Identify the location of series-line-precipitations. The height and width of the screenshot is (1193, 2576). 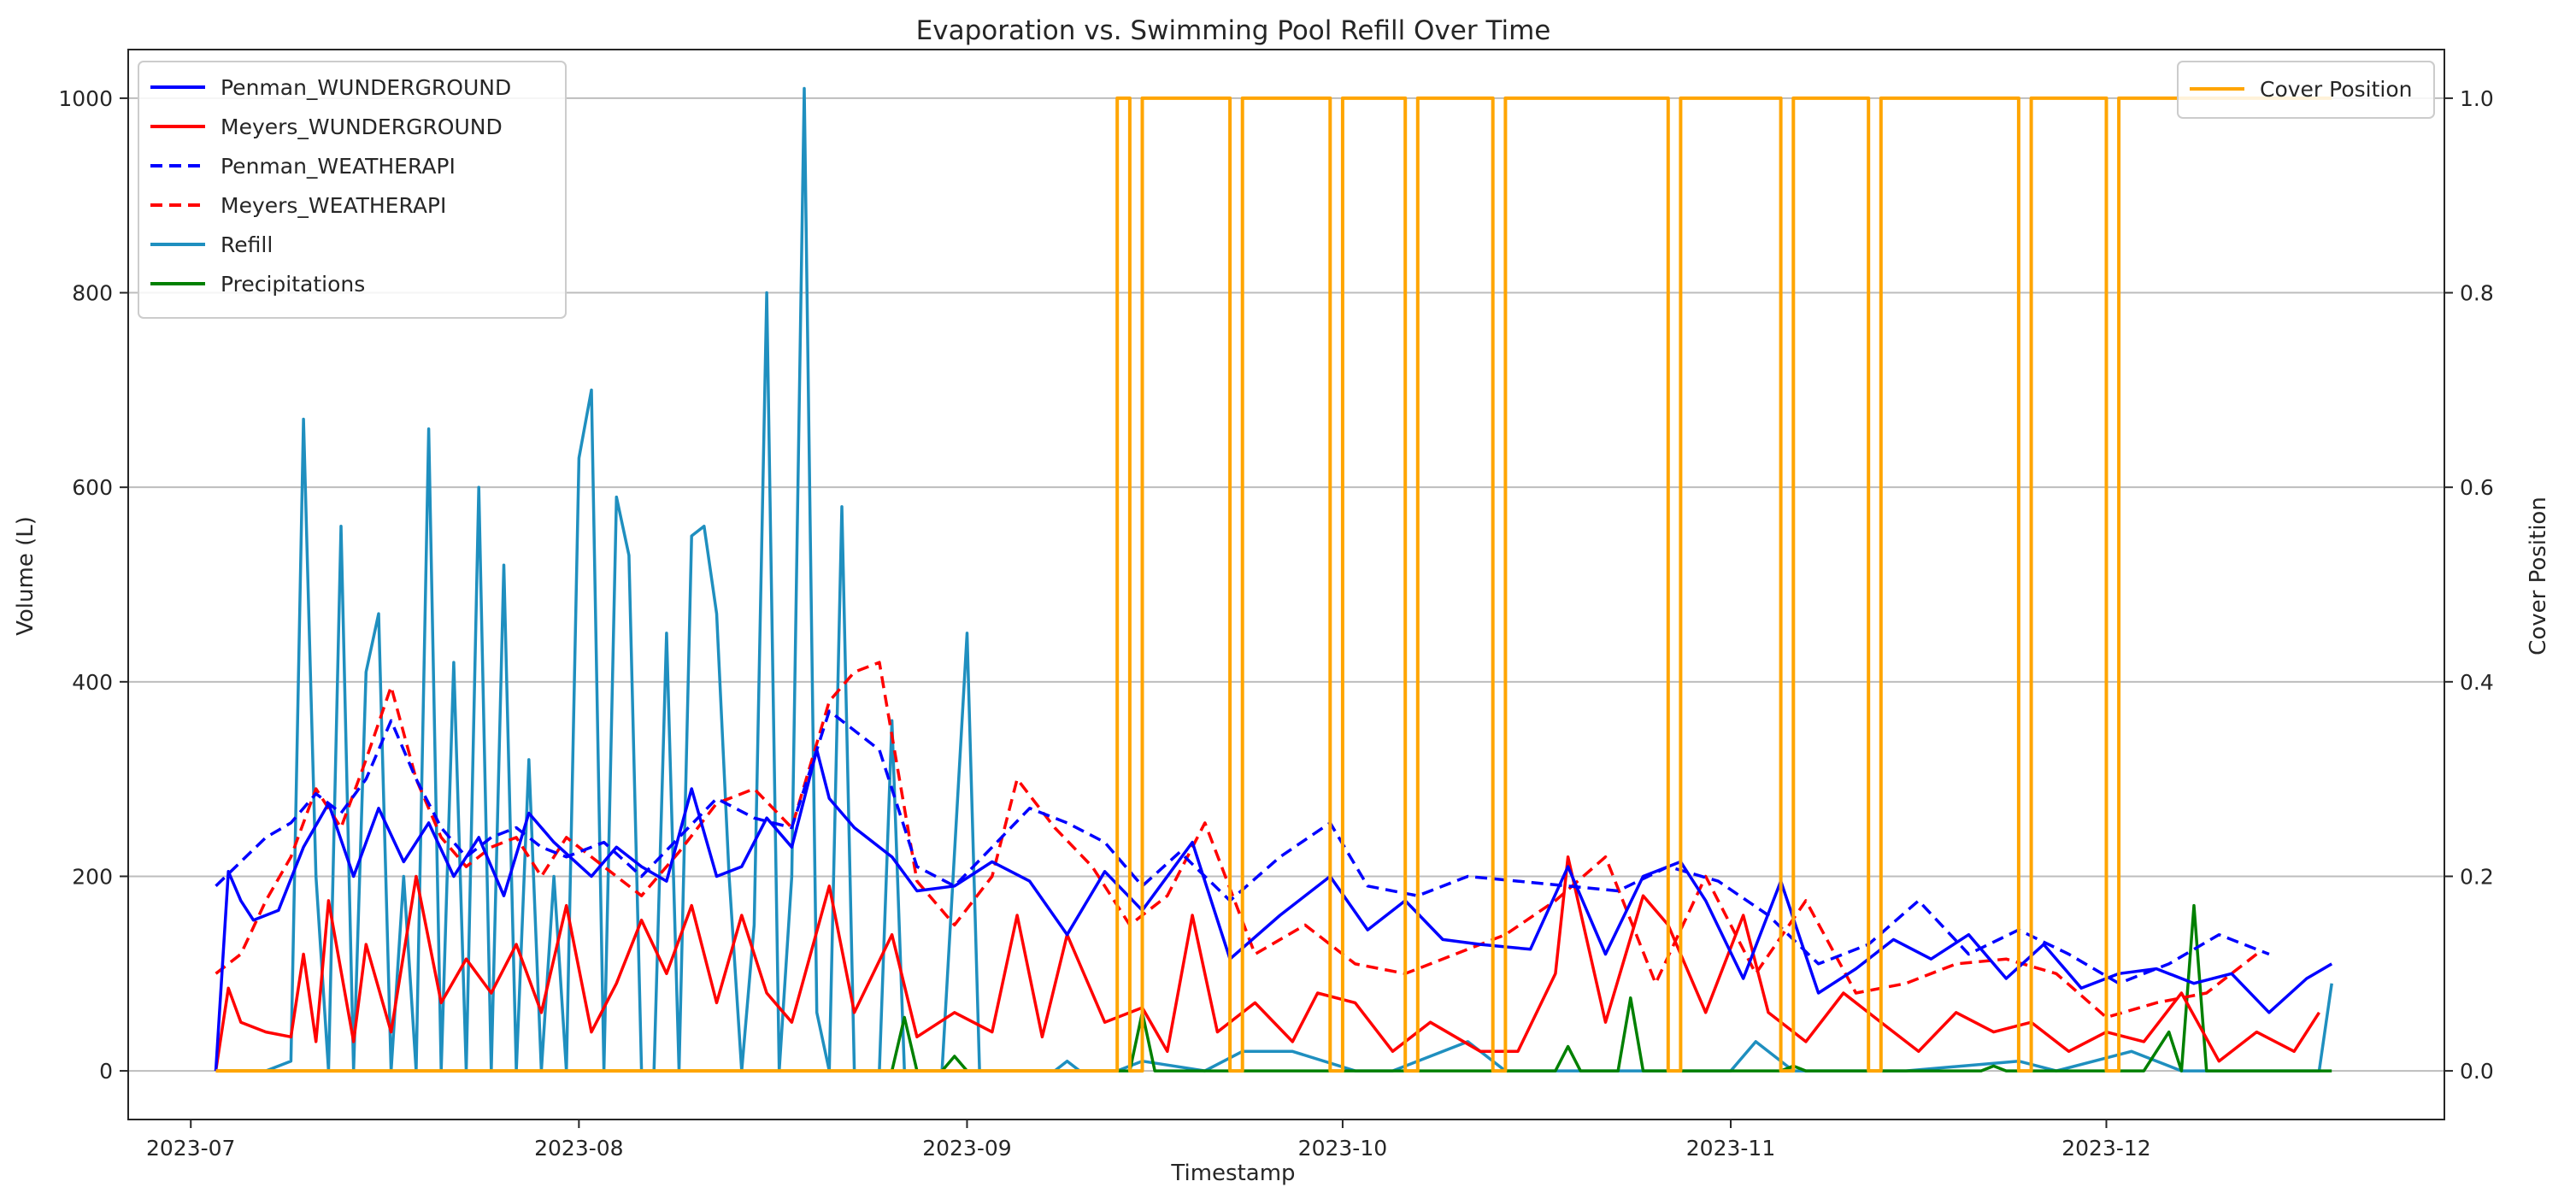
(1273, 988).